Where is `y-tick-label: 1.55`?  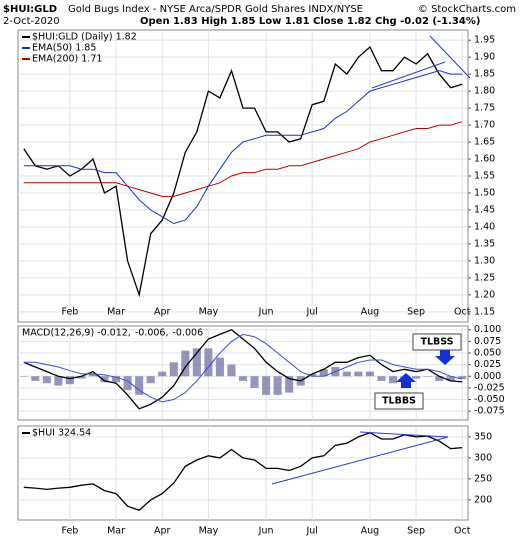
y-tick-label: 1.55 is located at coordinates (484, 176).